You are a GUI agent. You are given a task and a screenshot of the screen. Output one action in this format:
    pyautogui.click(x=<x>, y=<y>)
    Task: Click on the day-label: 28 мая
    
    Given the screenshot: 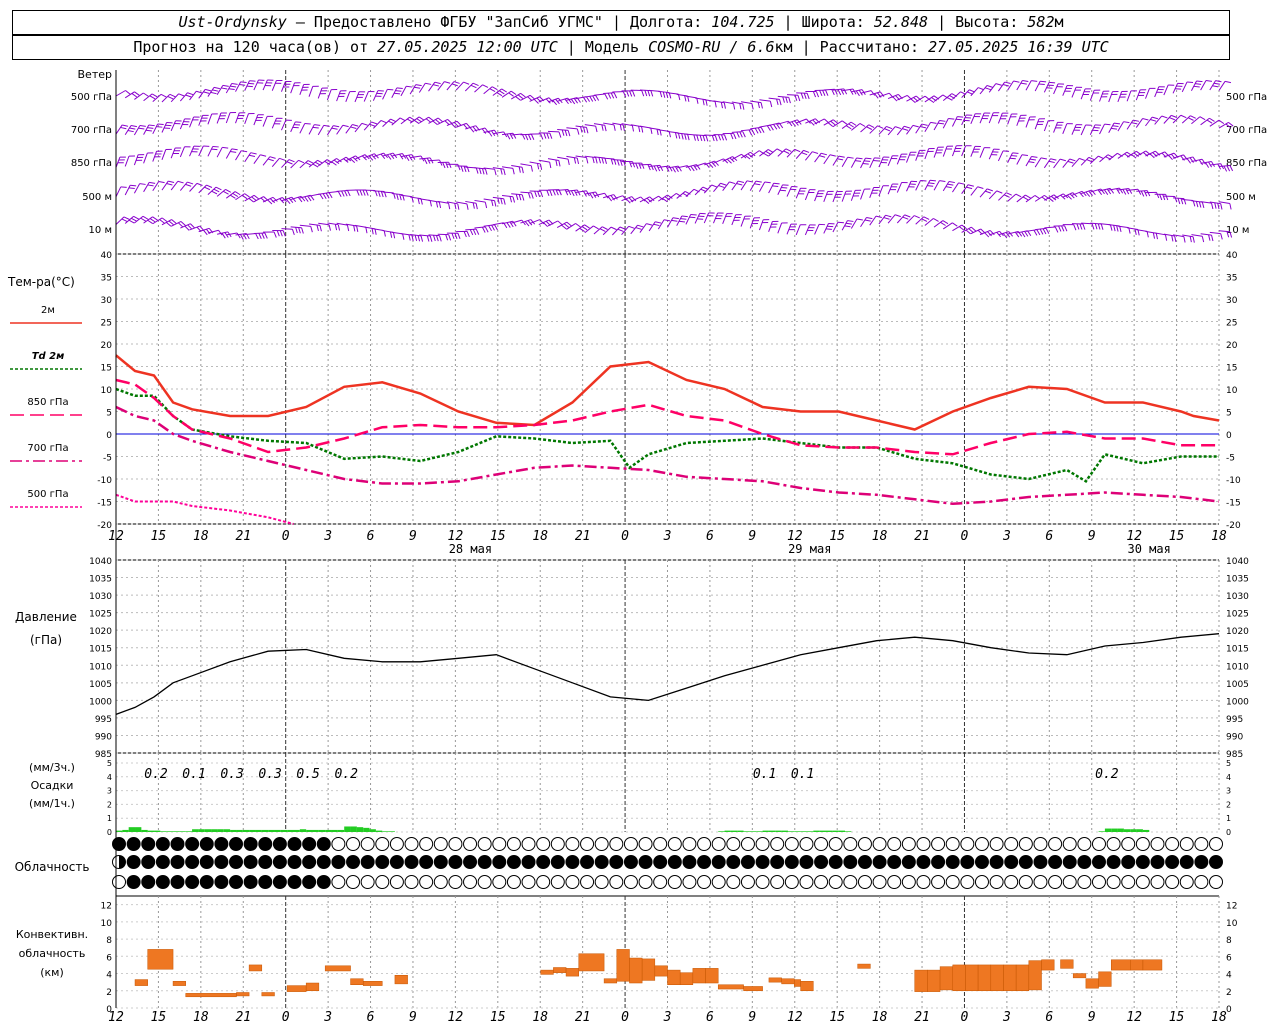 What is the action you would take?
    pyautogui.click(x=470, y=549)
    